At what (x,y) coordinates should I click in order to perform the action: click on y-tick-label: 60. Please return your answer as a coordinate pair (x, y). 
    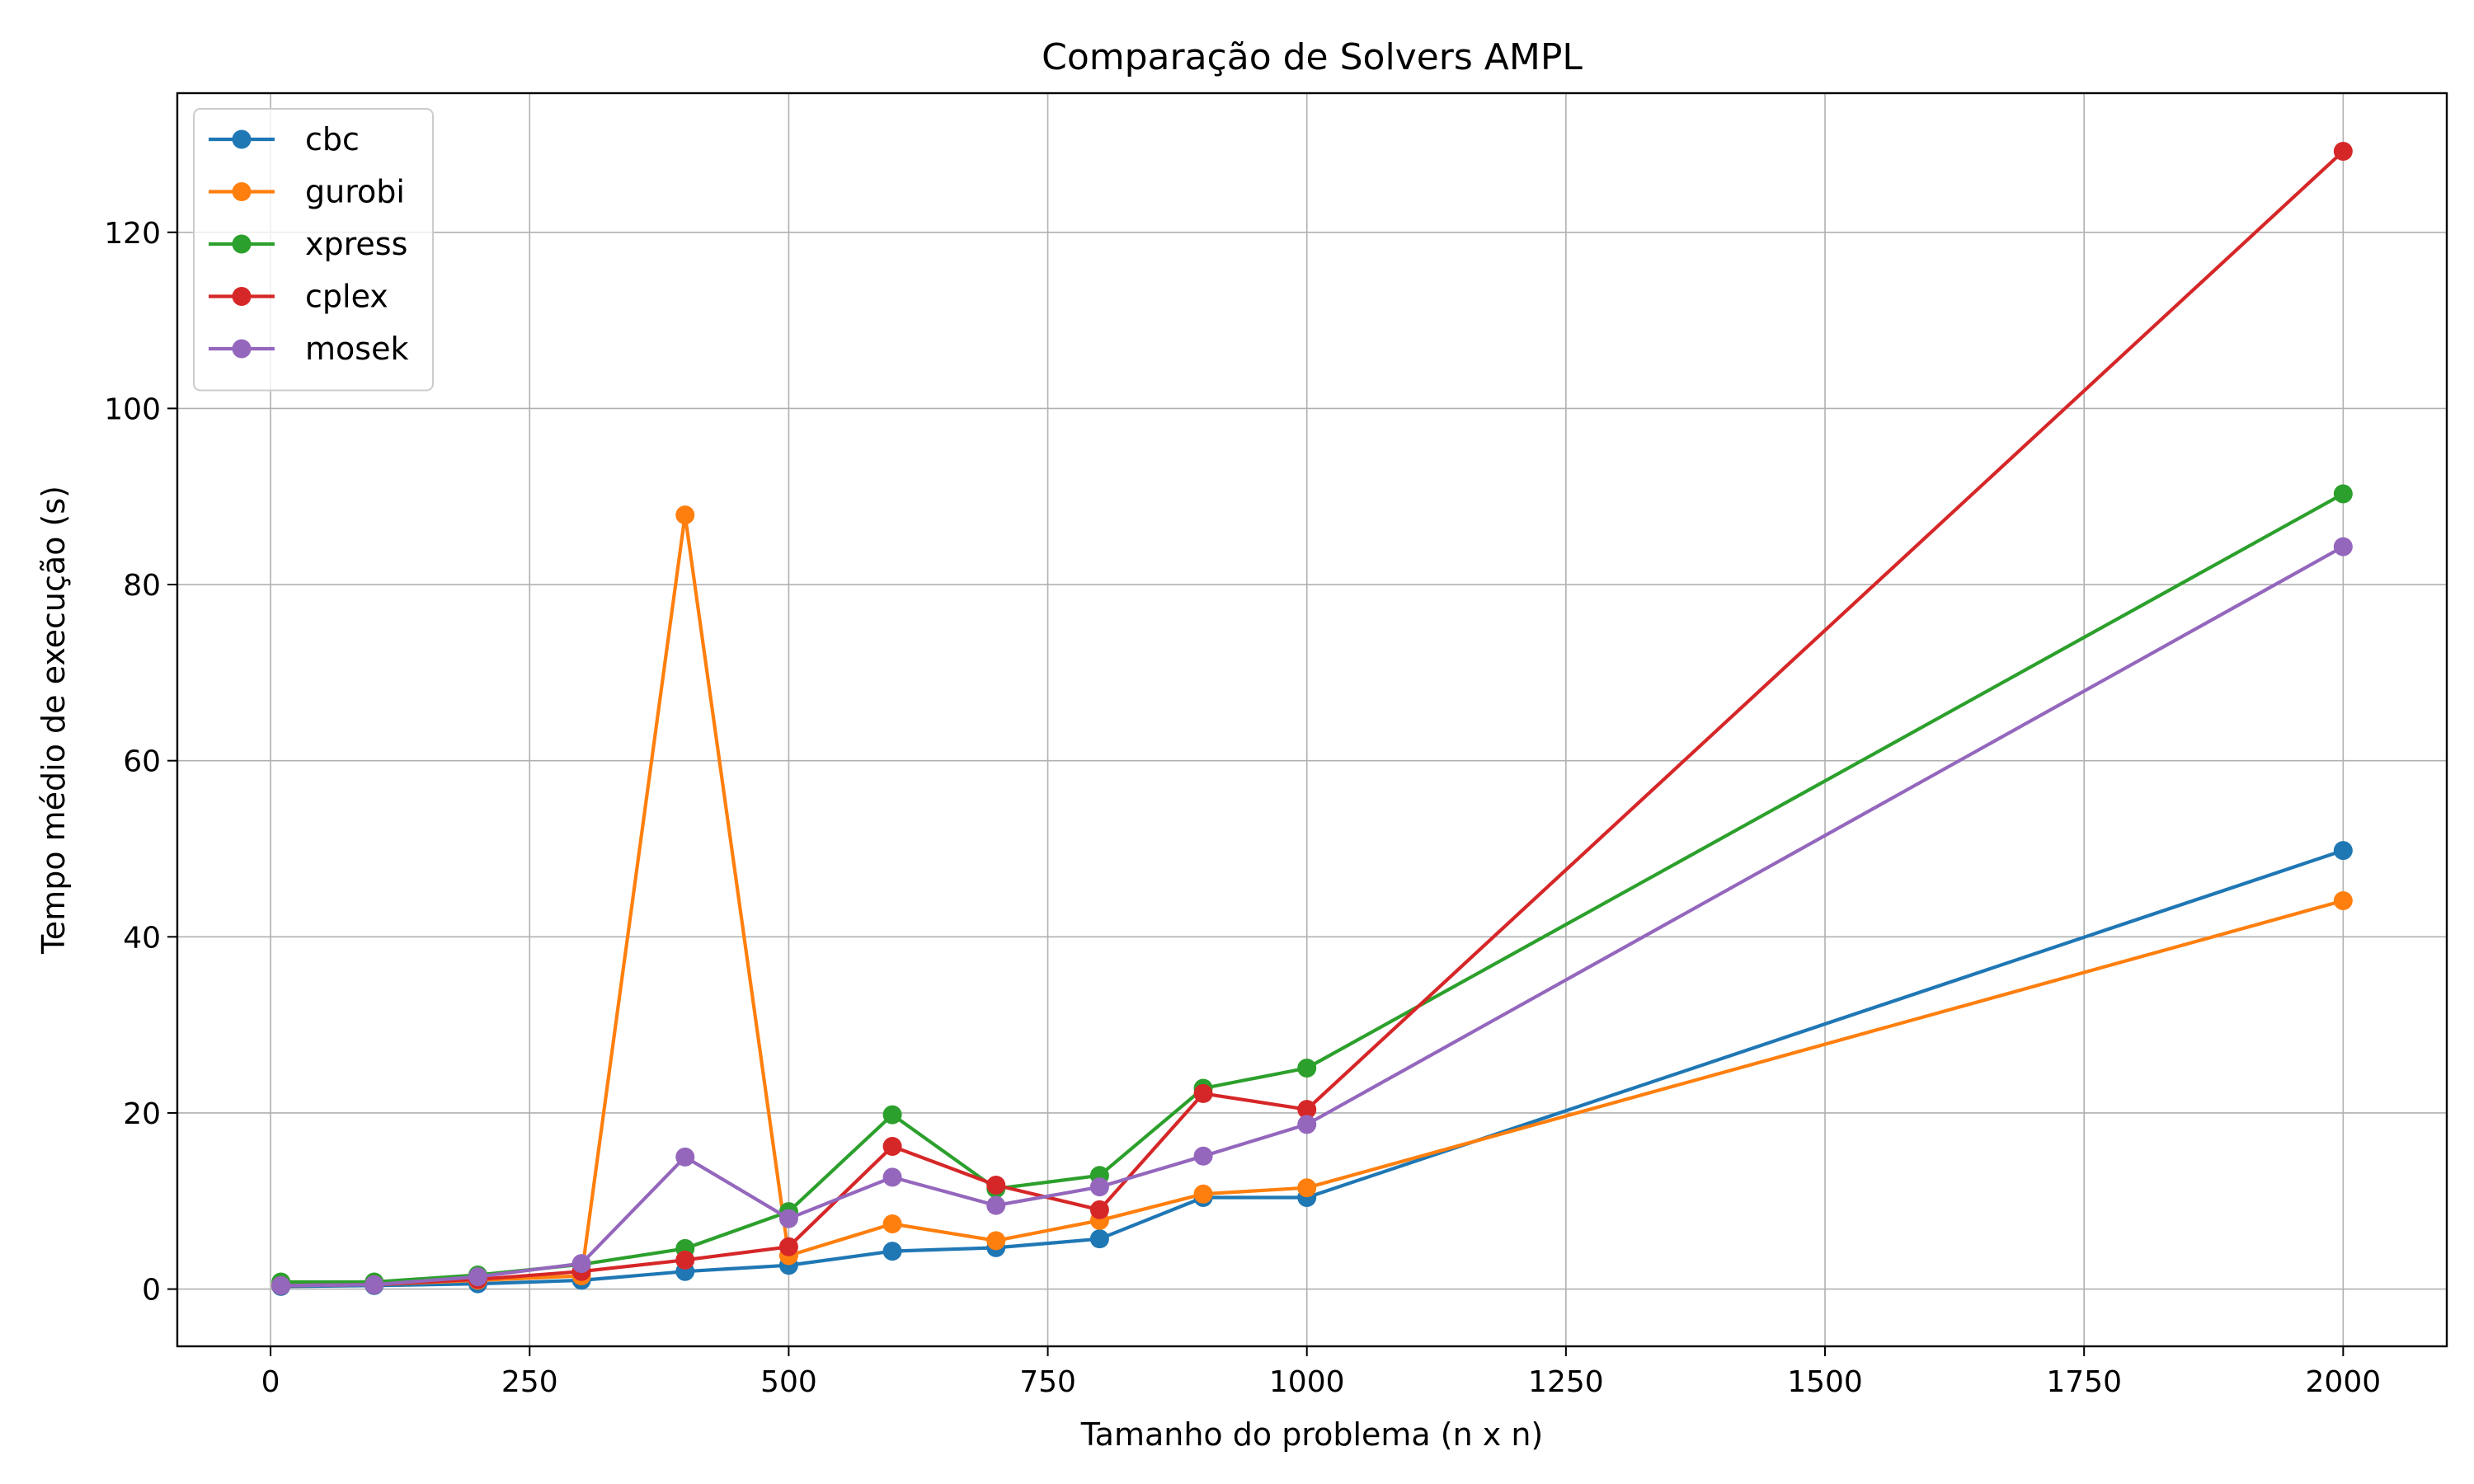
    Looking at the image, I should click on (142, 762).